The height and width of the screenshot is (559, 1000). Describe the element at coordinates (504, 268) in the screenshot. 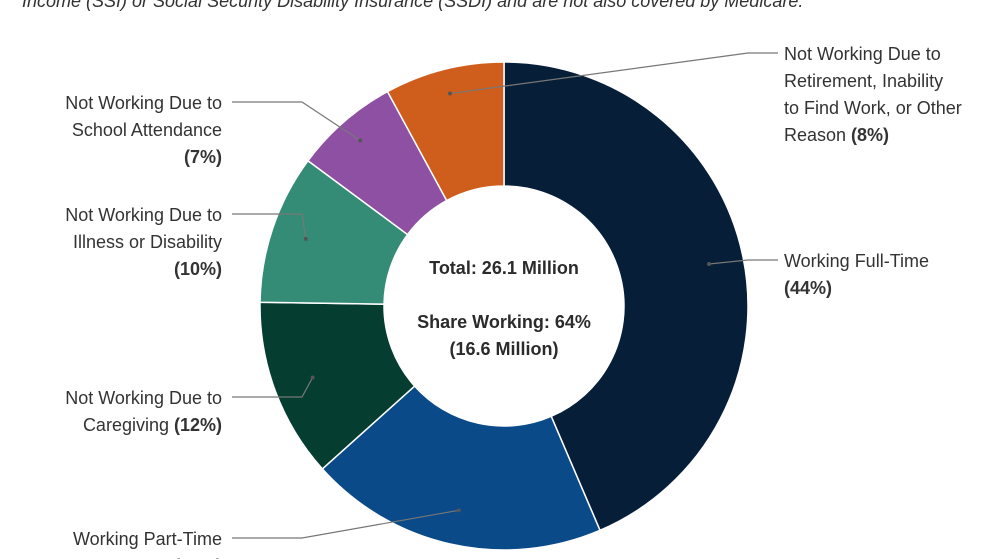

I see `center-total: Total: 26.1 Million` at that location.